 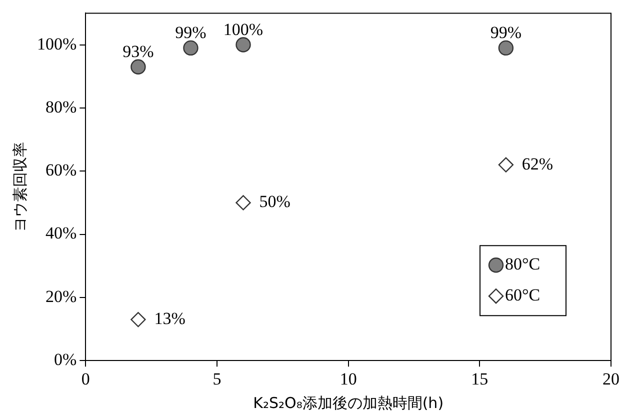 What do you see at coordinates (348, 378) in the screenshot?
I see `x-tick-label: 10` at bounding box center [348, 378].